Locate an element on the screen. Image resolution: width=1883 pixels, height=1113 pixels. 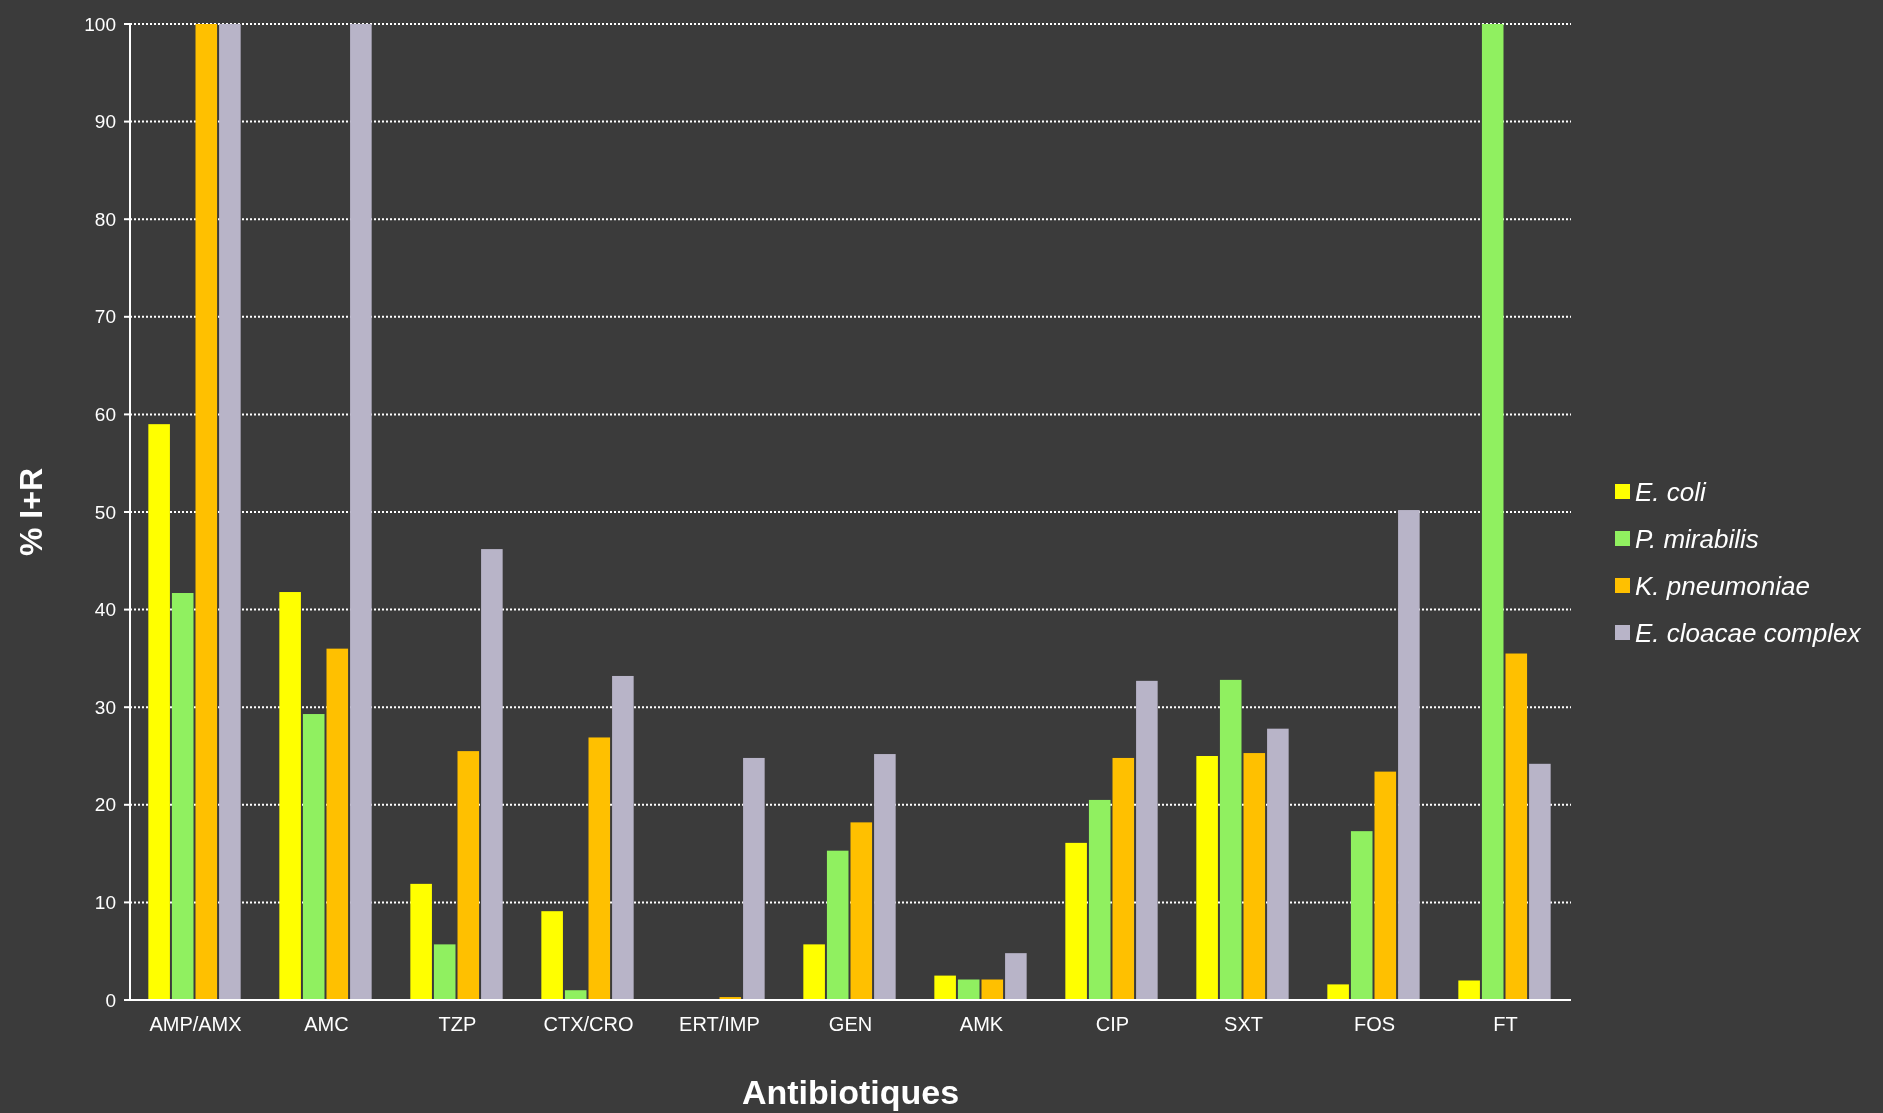
x-tick-label: FOS is located at coordinates (1374, 1024).